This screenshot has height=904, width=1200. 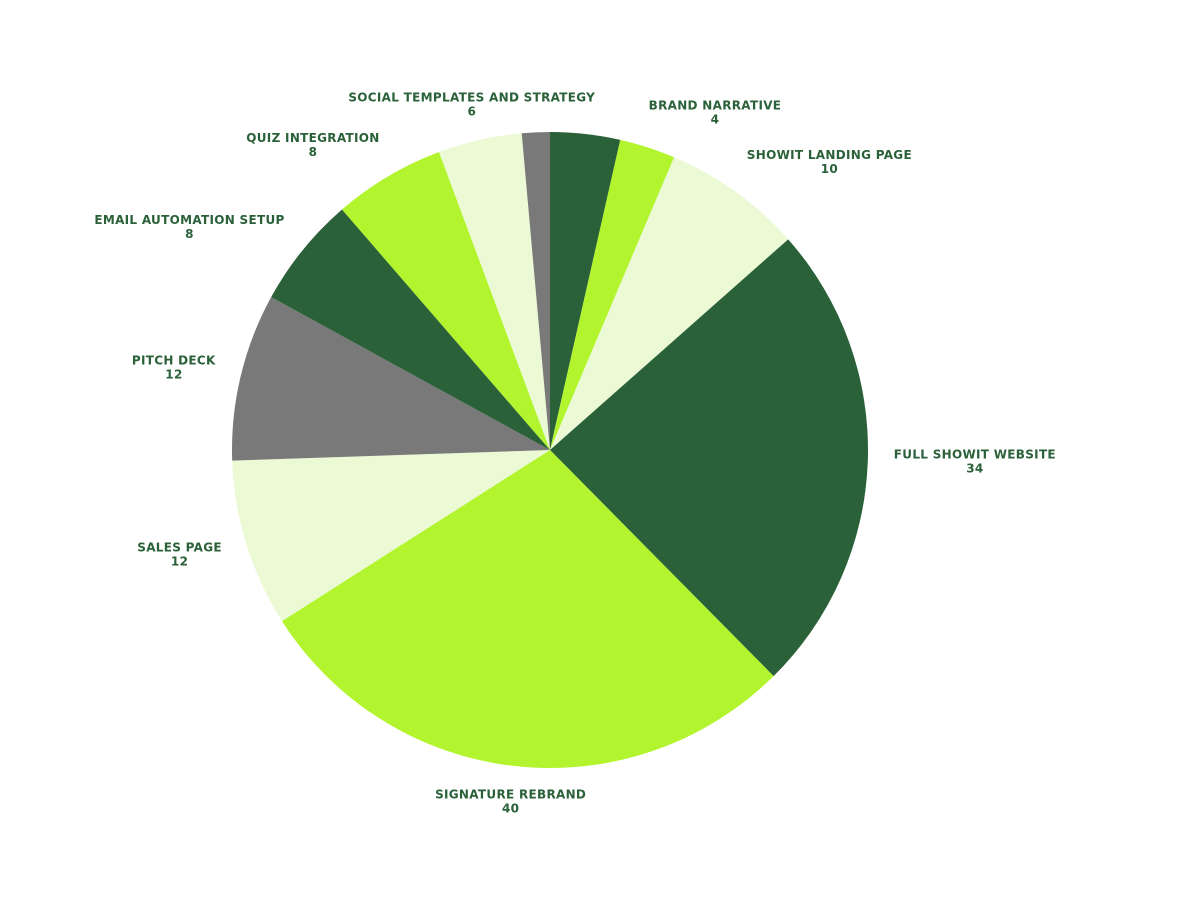 What do you see at coordinates (715, 106) in the screenshot?
I see `slice-label-name: BRAND NARRATIVE` at bounding box center [715, 106].